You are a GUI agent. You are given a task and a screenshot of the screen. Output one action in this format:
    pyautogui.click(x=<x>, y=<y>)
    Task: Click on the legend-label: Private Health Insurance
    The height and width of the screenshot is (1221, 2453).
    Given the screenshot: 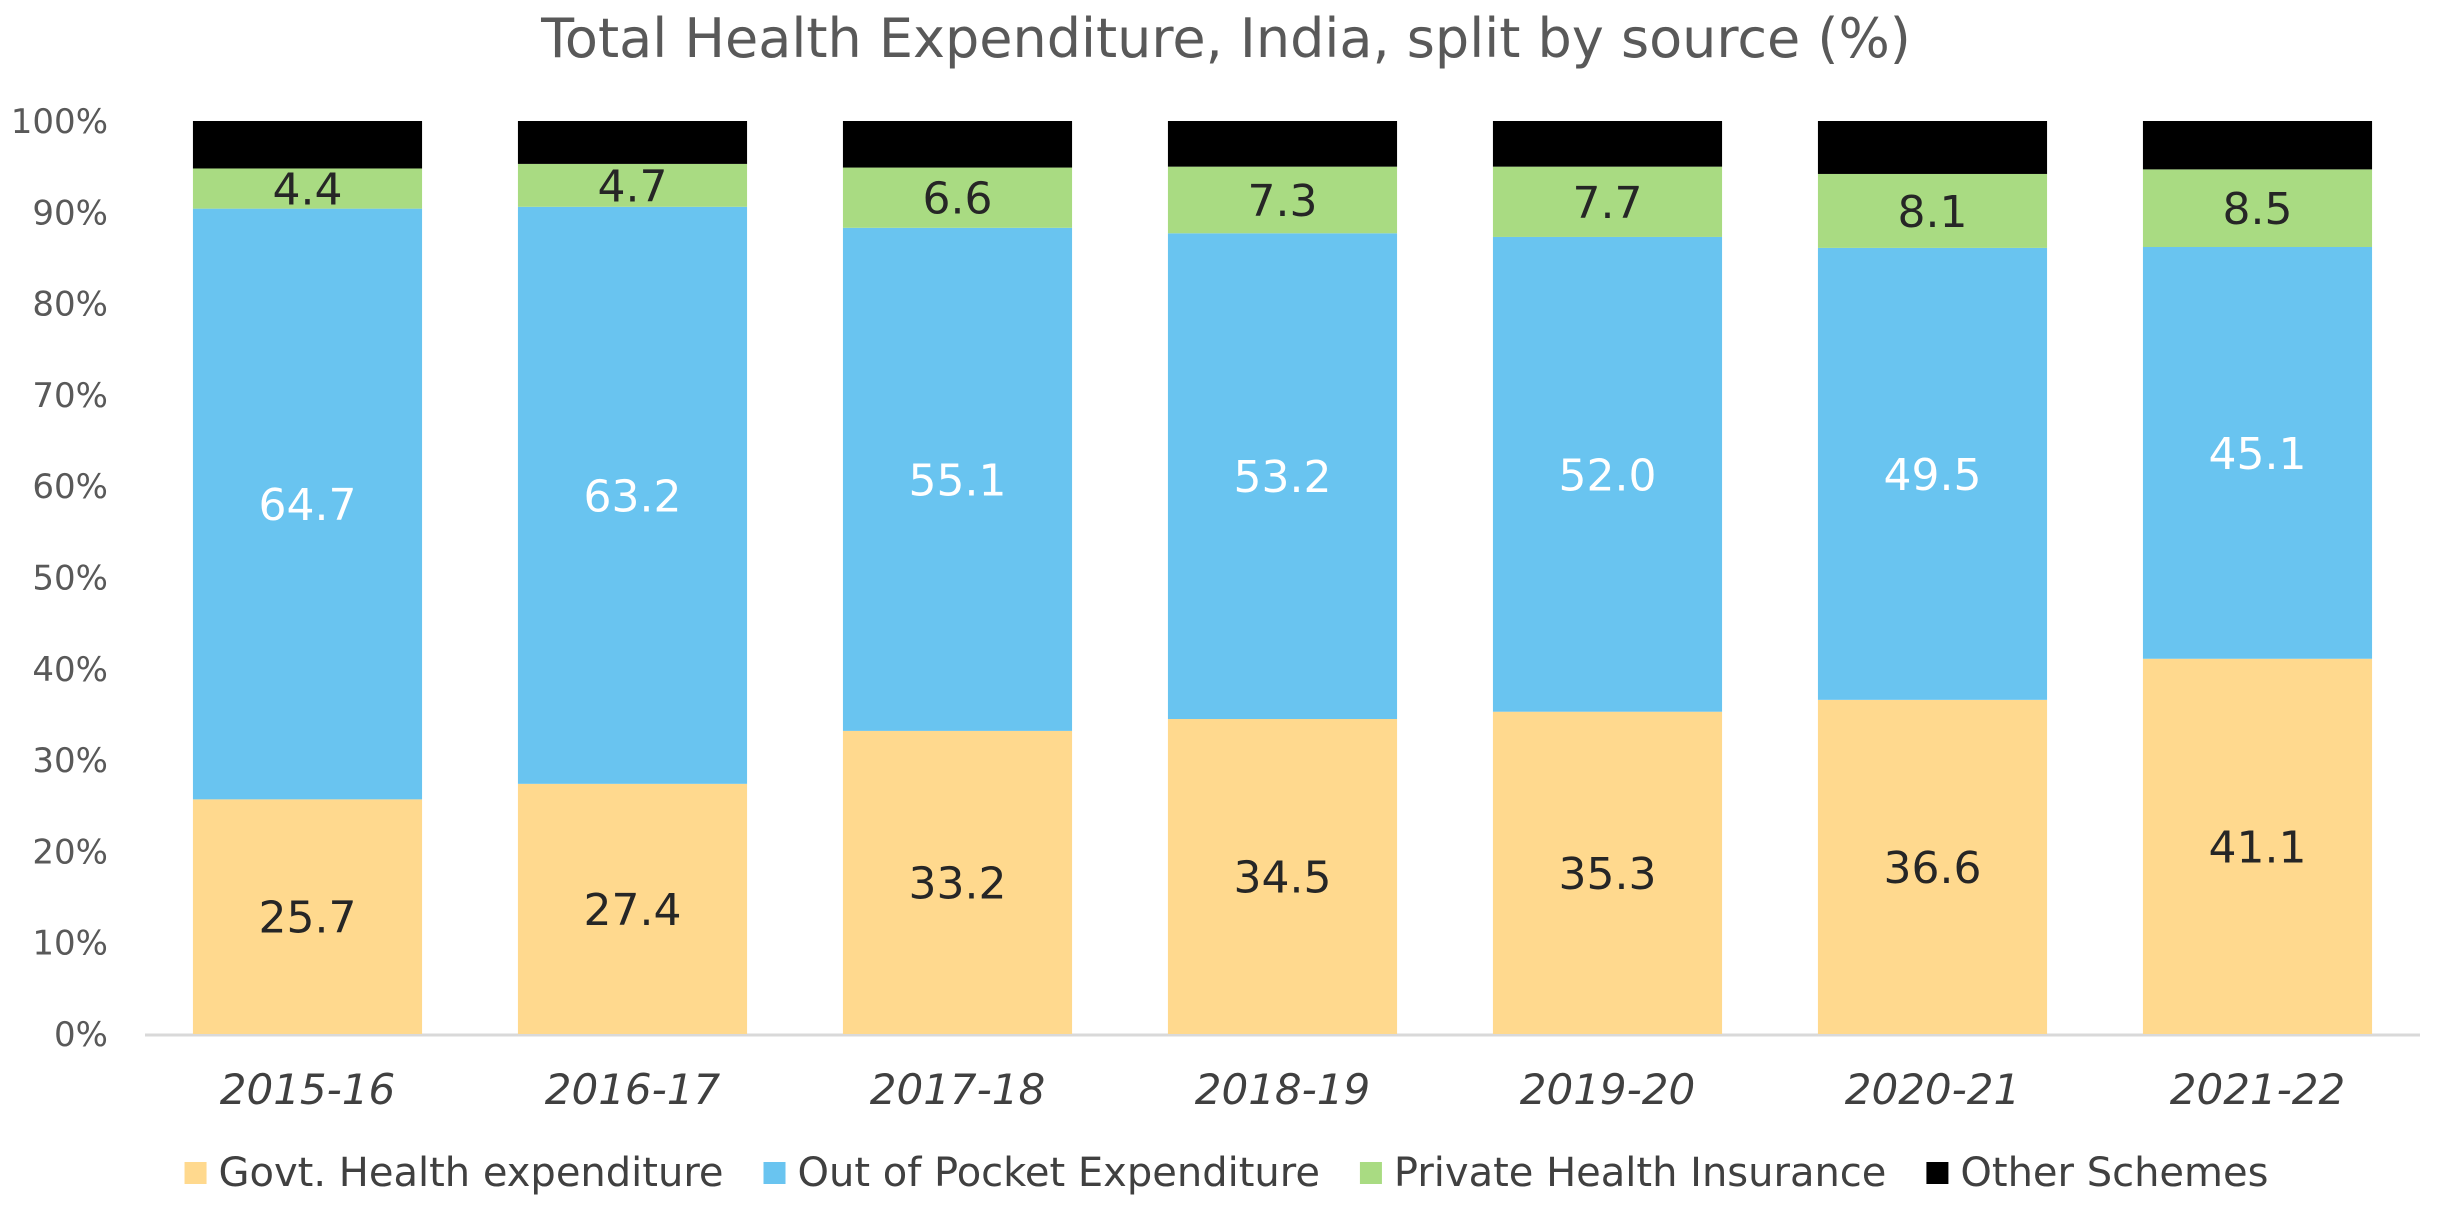 What is the action you would take?
    pyautogui.click(x=1640, y=1173)
    